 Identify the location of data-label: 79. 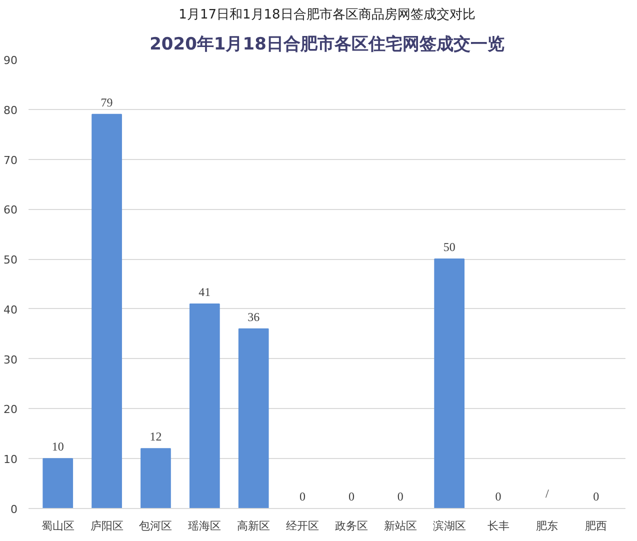
(106, 102).